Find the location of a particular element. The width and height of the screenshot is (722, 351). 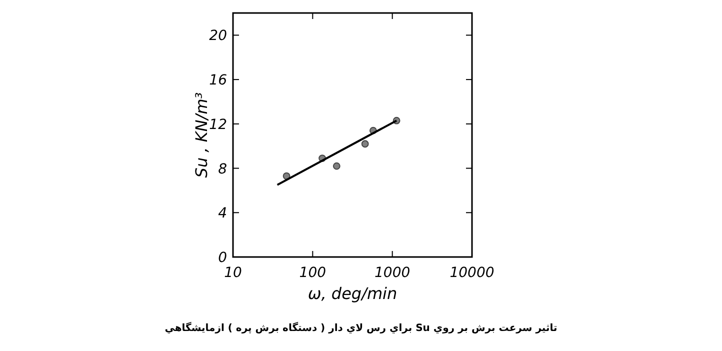

x-tick-label: 100 is located at coordinates (312, 273).